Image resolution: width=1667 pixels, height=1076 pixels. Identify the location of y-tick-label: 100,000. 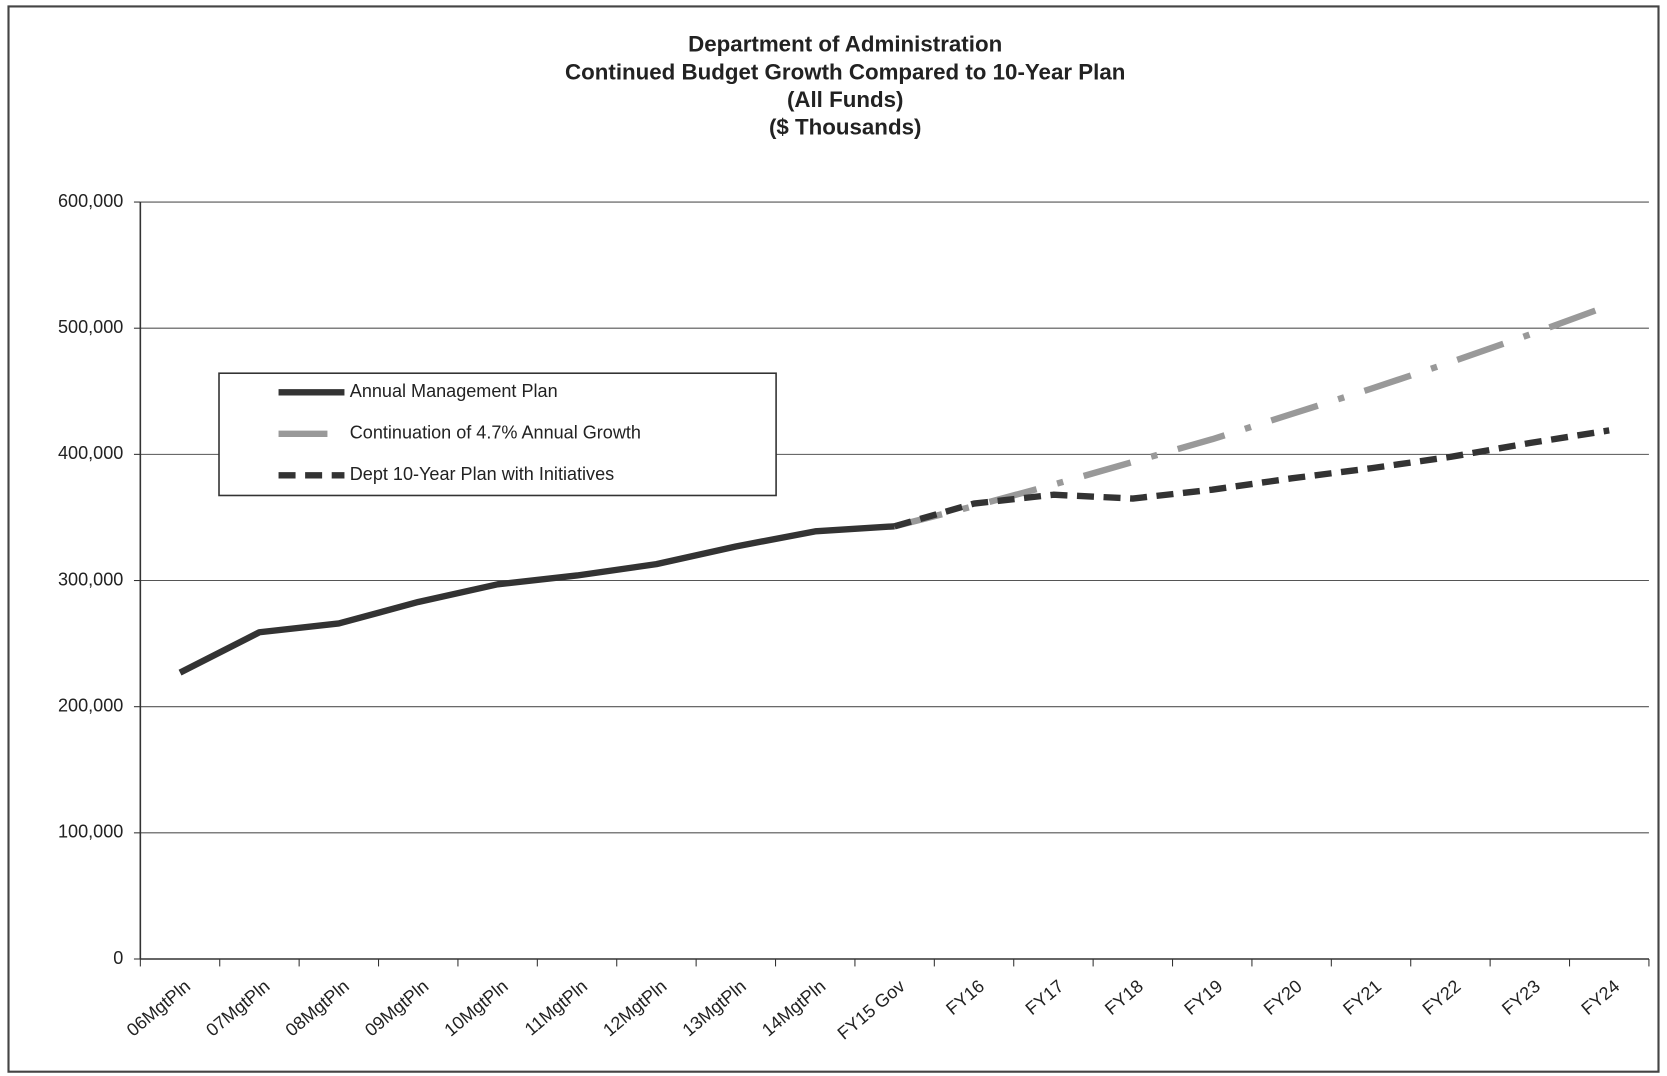
(90, 832).